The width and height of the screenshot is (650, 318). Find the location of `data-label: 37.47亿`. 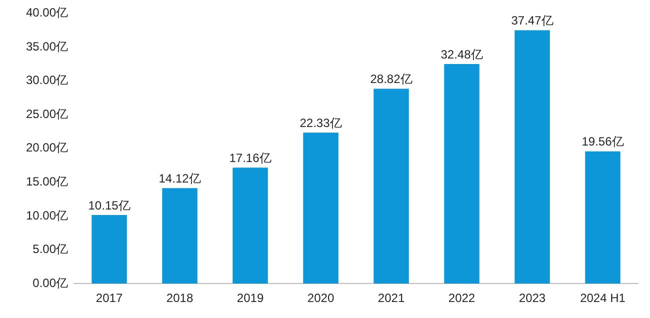

data-label: 37.47亿 is located at coordinates (532, 21).